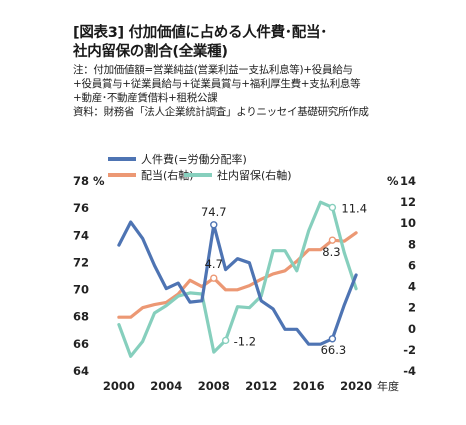  What do you see at coordinates (412, 329) in the screenshot?
I see `right-axis-tick-label: 0` at bounding box center [412, 329].